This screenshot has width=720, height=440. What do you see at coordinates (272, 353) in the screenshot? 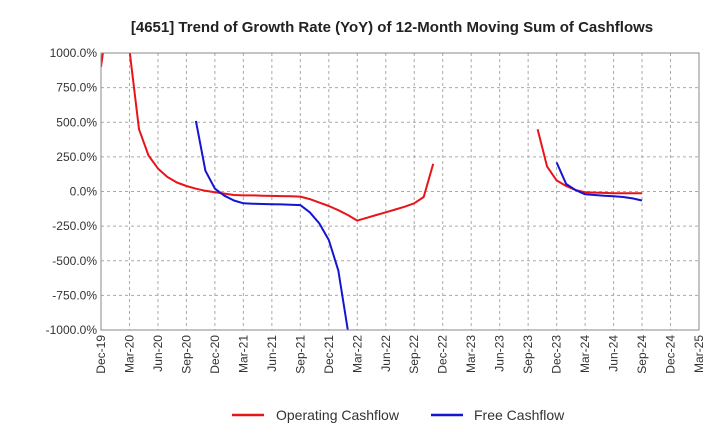
I see `x-tick-label: Jun-21` at bounding box center [272, 353].